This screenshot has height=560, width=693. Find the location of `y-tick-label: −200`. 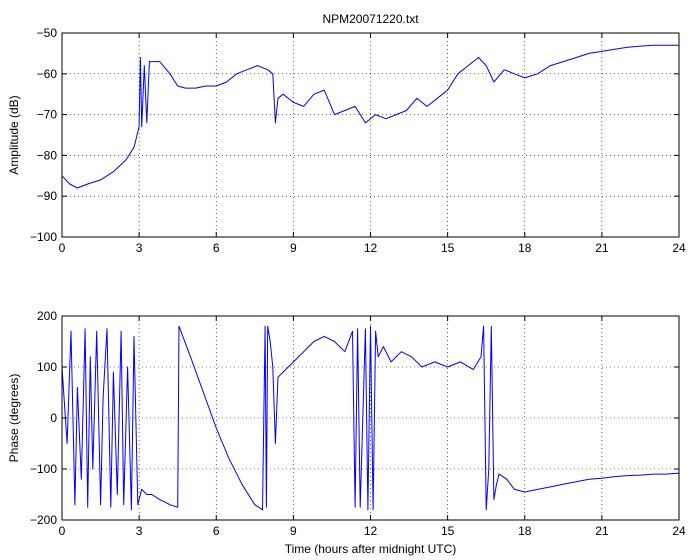

y-tick-label: −200 is located at coordinates (43, 520).